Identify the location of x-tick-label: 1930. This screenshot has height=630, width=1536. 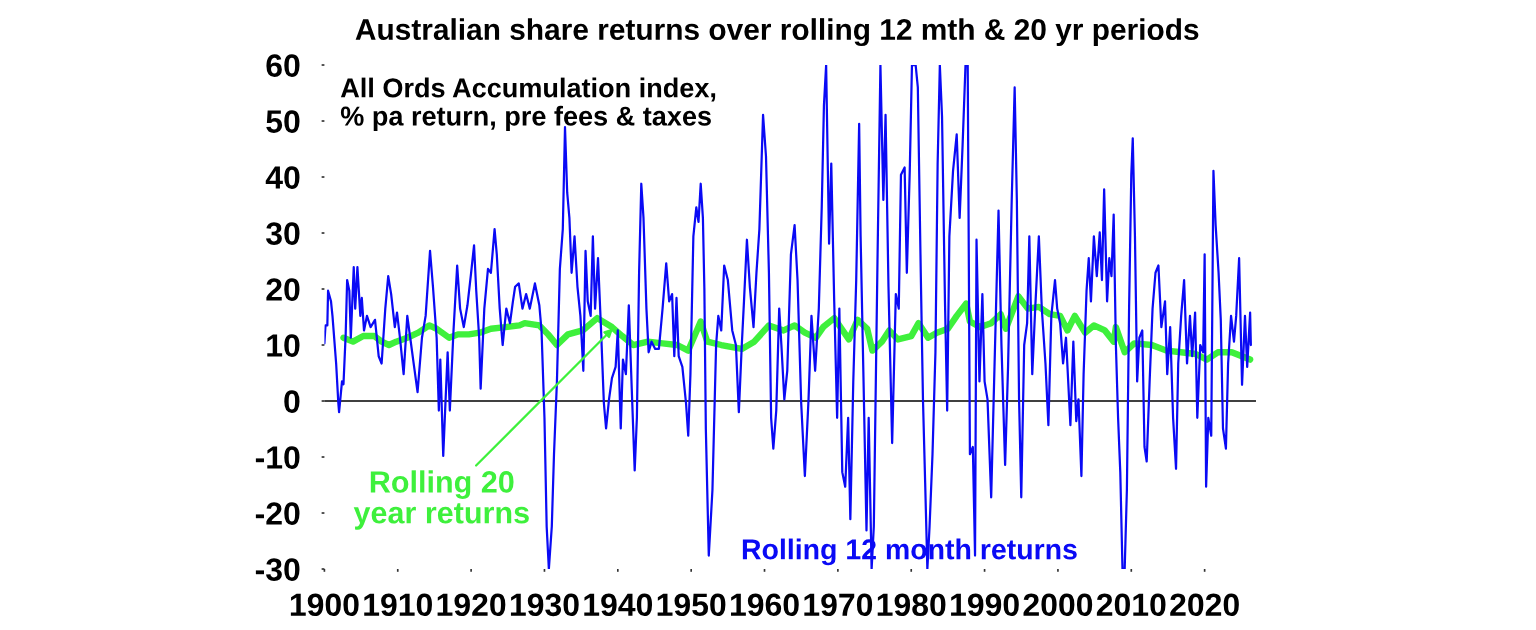
(544, 605).